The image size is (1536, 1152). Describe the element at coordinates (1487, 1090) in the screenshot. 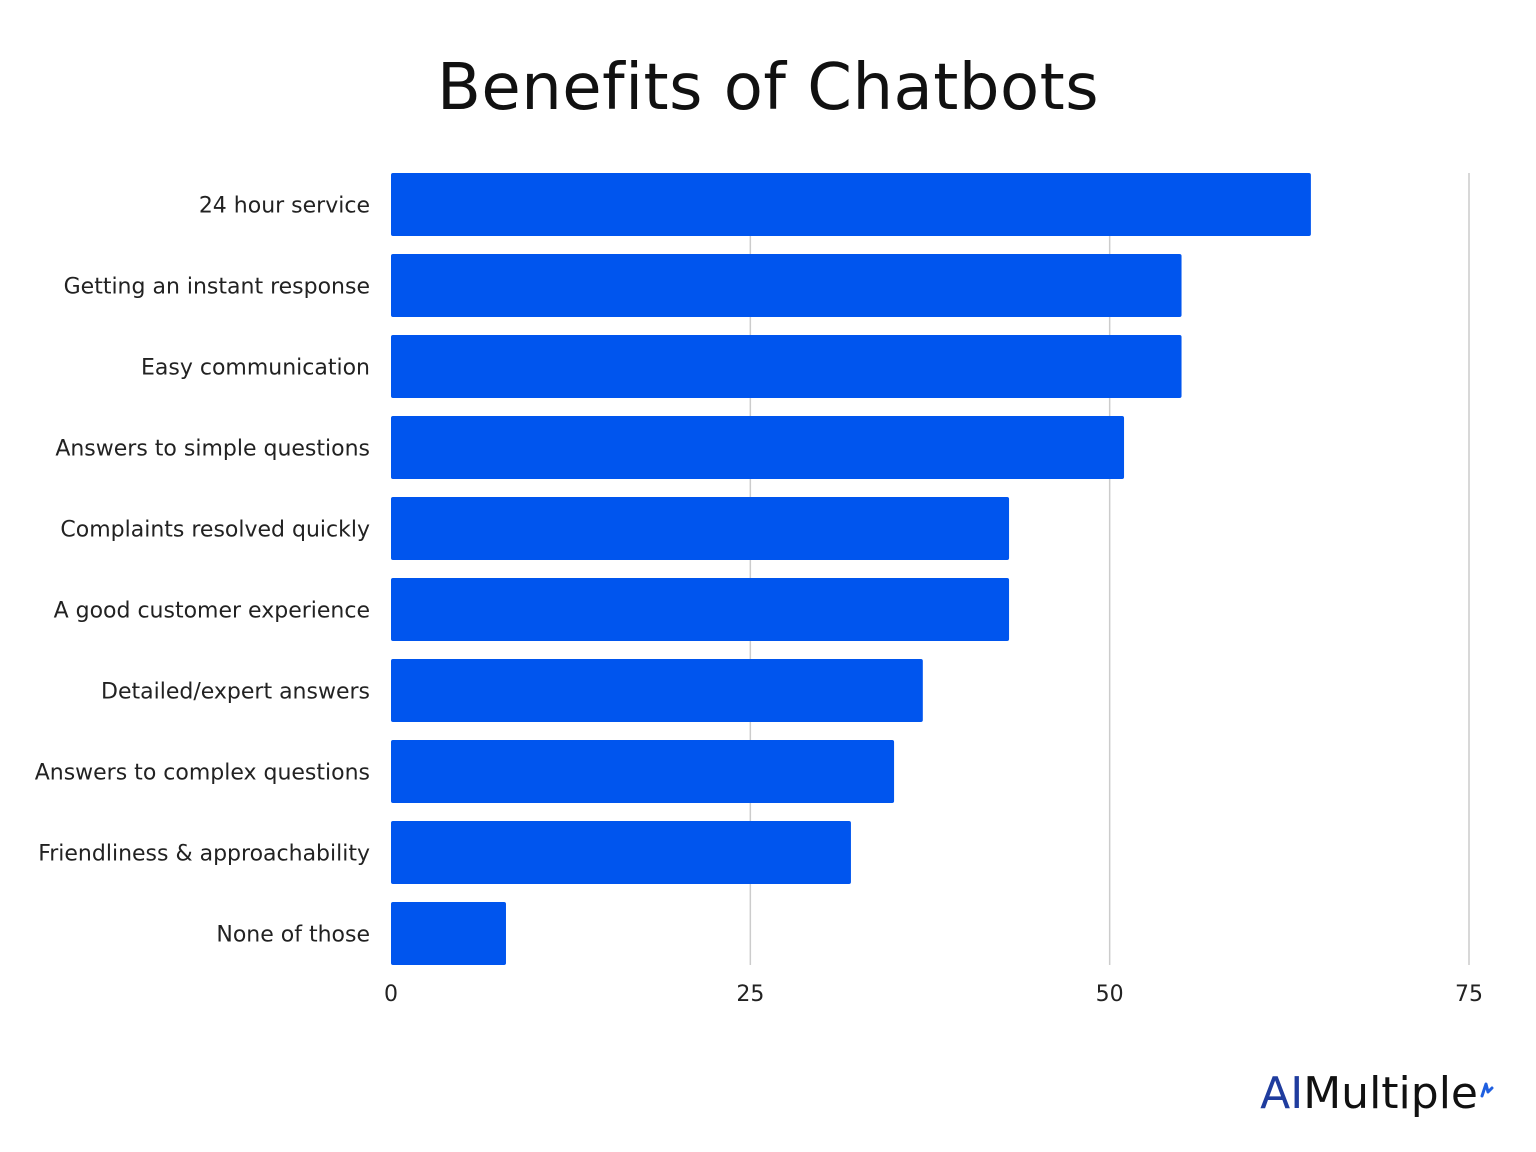

I see `logo-spark-icon` at that location.